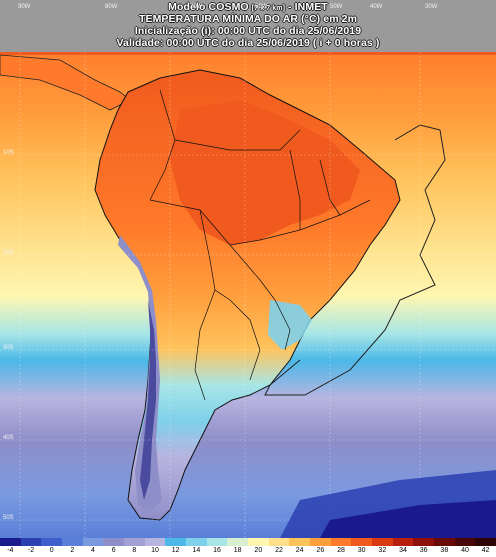 The width and height of the screenshot is (496, 557). What do you see at coordinates (248, 7) in the screenshot?
I see `model-title: Modelo COSMO [7 x 7 km] - INMET` at bounding box center [248, 7].